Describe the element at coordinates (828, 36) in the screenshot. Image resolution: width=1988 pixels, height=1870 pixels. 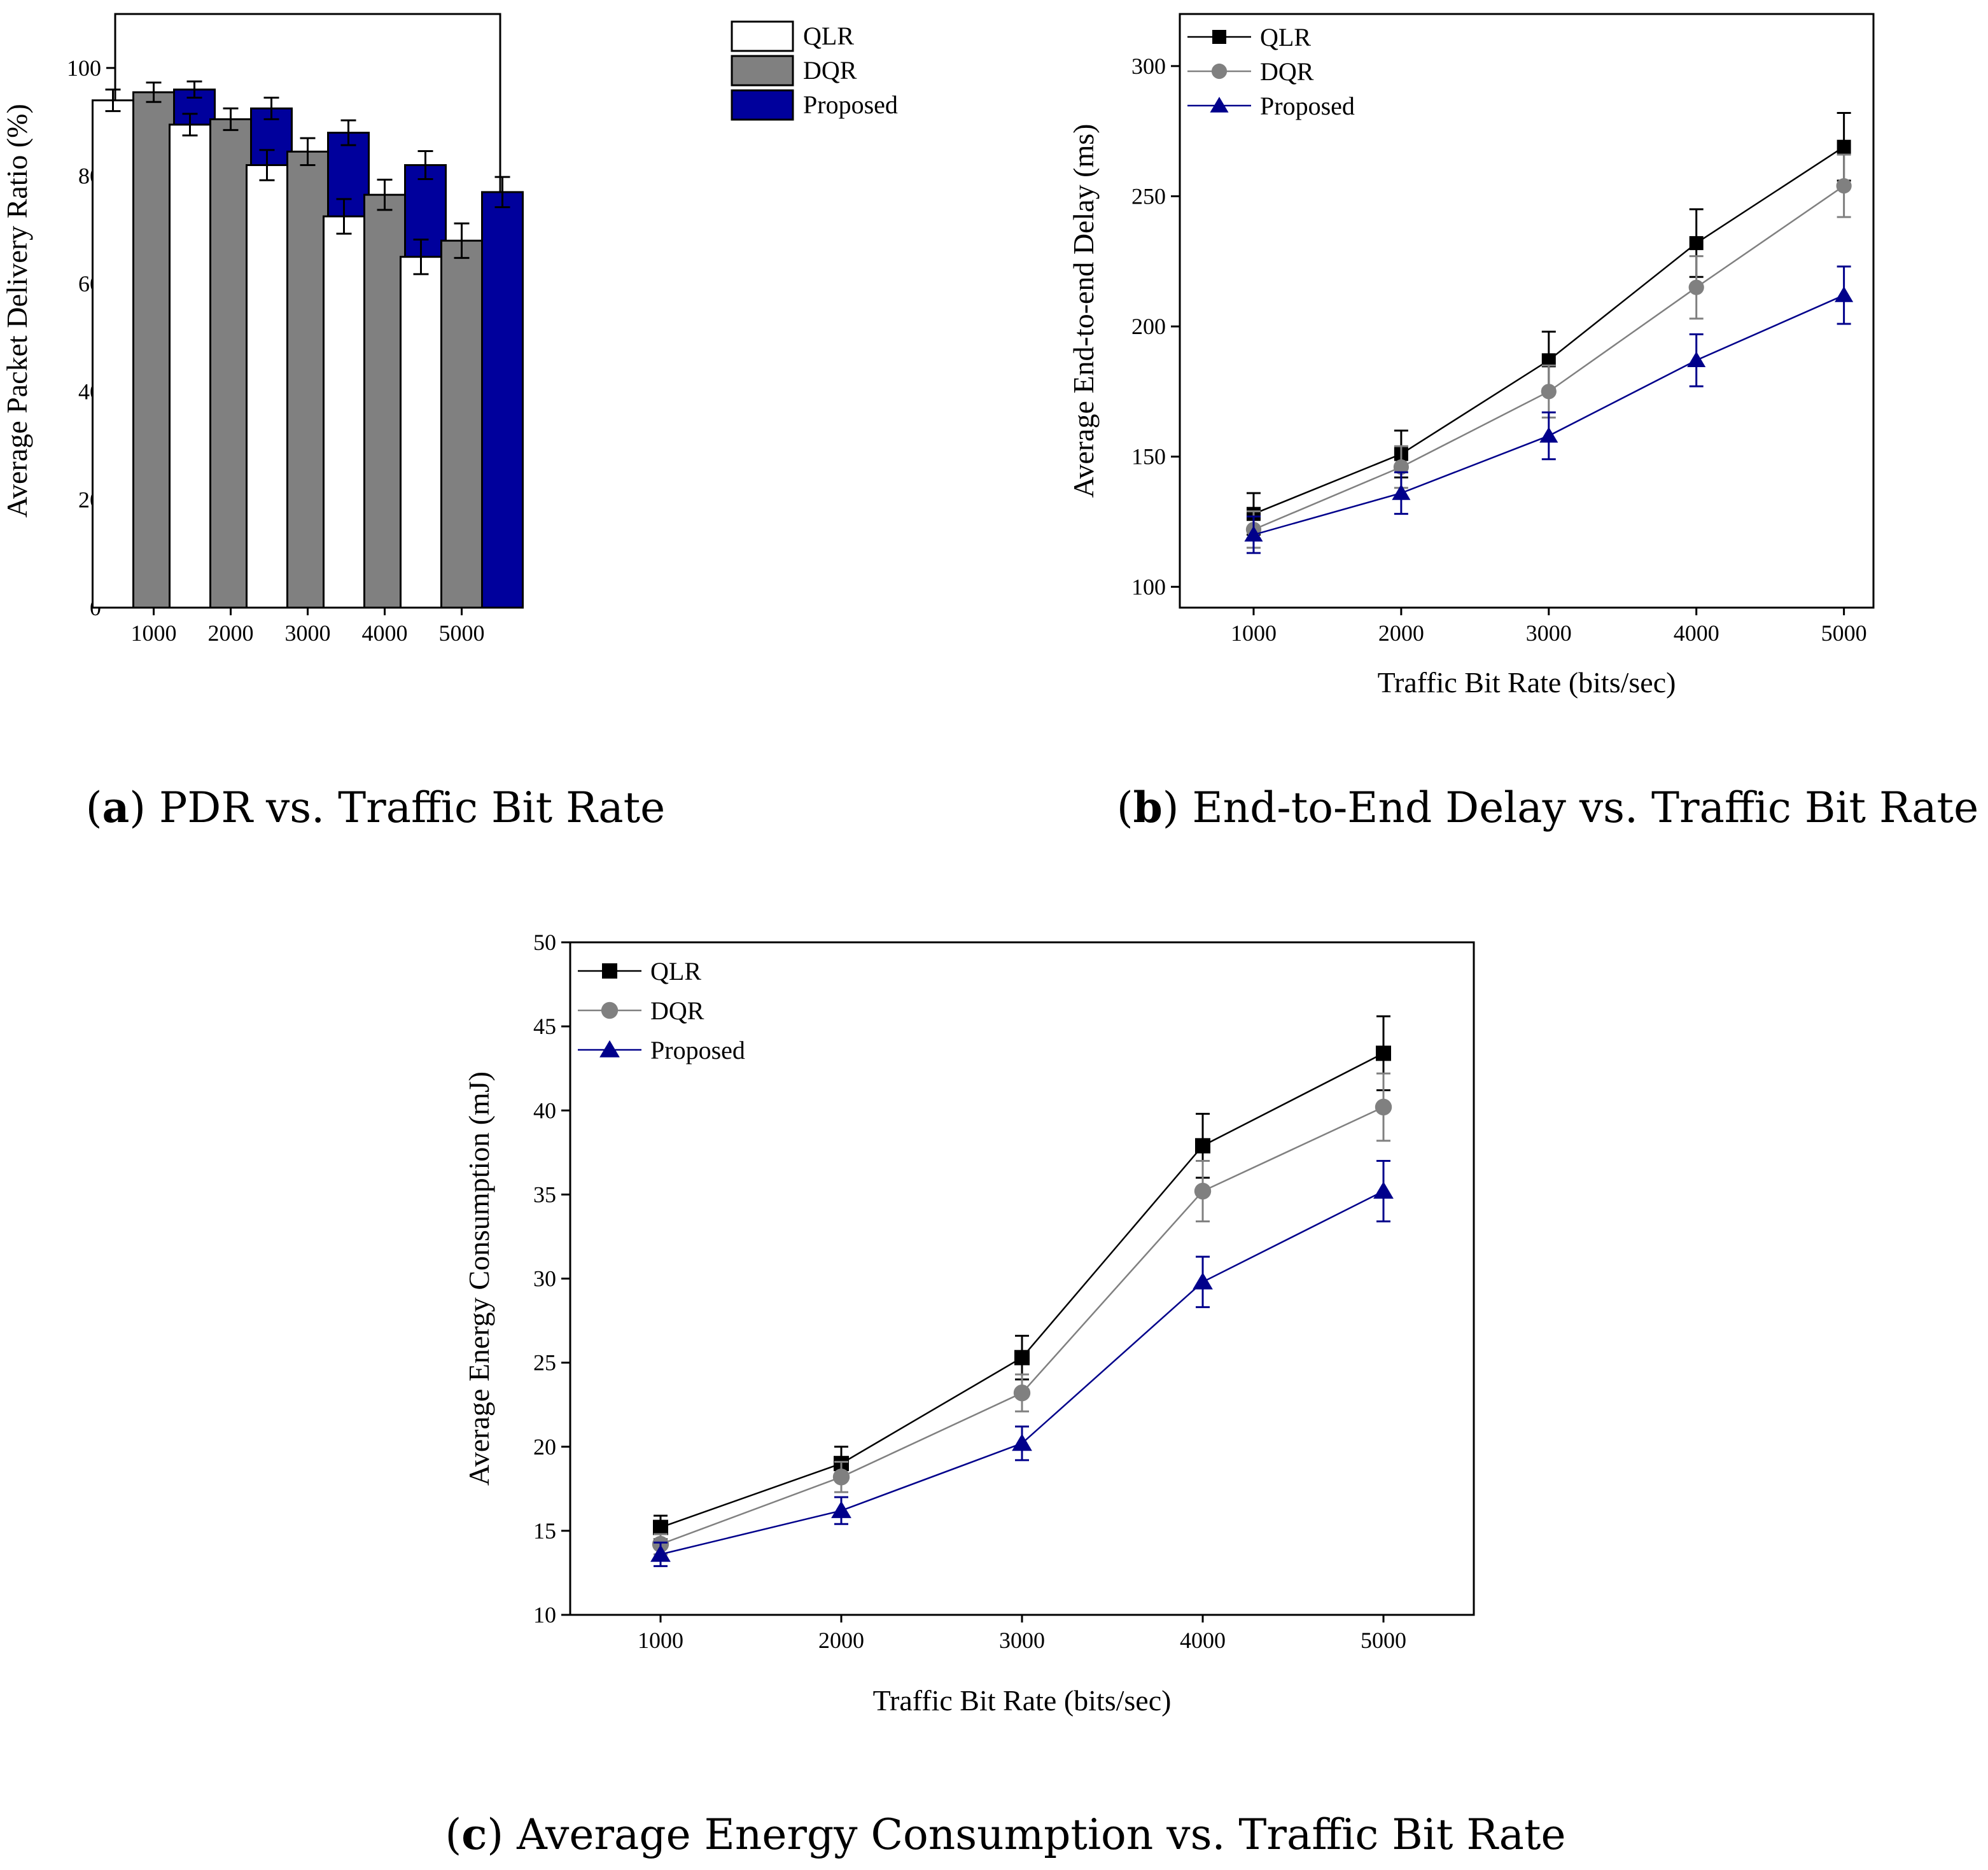
I see `a-legend-label-qlr: QLR` at that location.